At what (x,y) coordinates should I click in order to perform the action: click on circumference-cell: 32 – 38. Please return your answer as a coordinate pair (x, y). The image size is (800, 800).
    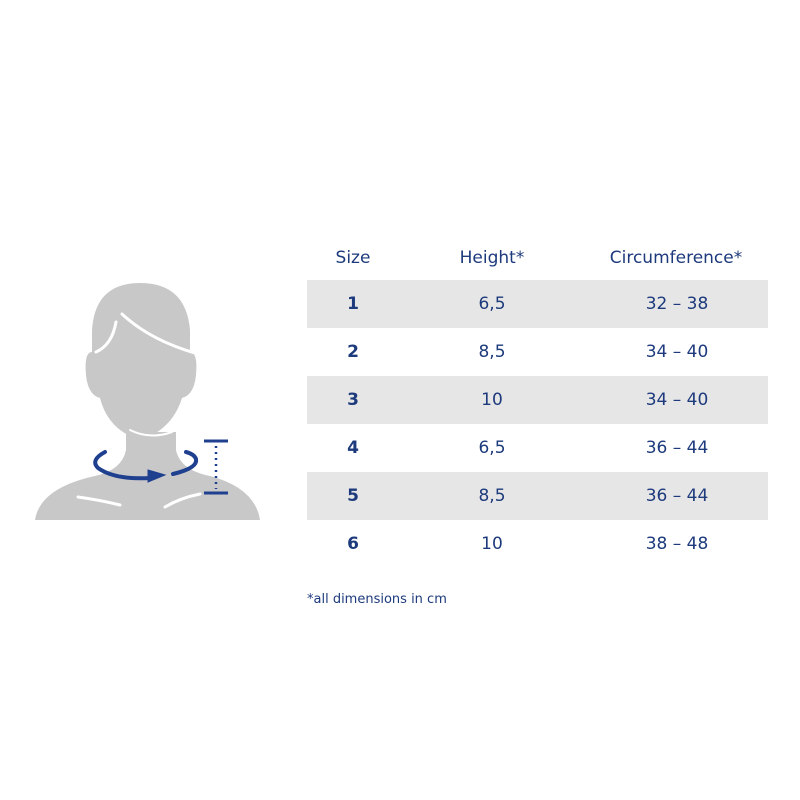
    Looking at the image, I should click on (677, 304).